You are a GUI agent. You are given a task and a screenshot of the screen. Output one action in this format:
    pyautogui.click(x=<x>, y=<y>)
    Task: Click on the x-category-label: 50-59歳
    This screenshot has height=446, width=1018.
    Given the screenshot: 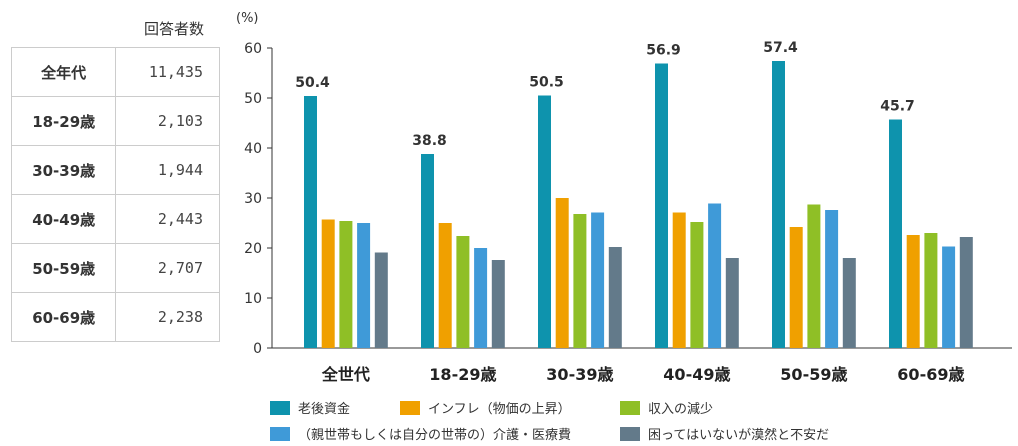 What is the action you would take?
    pyautogui.click(x=813, y=374)
    